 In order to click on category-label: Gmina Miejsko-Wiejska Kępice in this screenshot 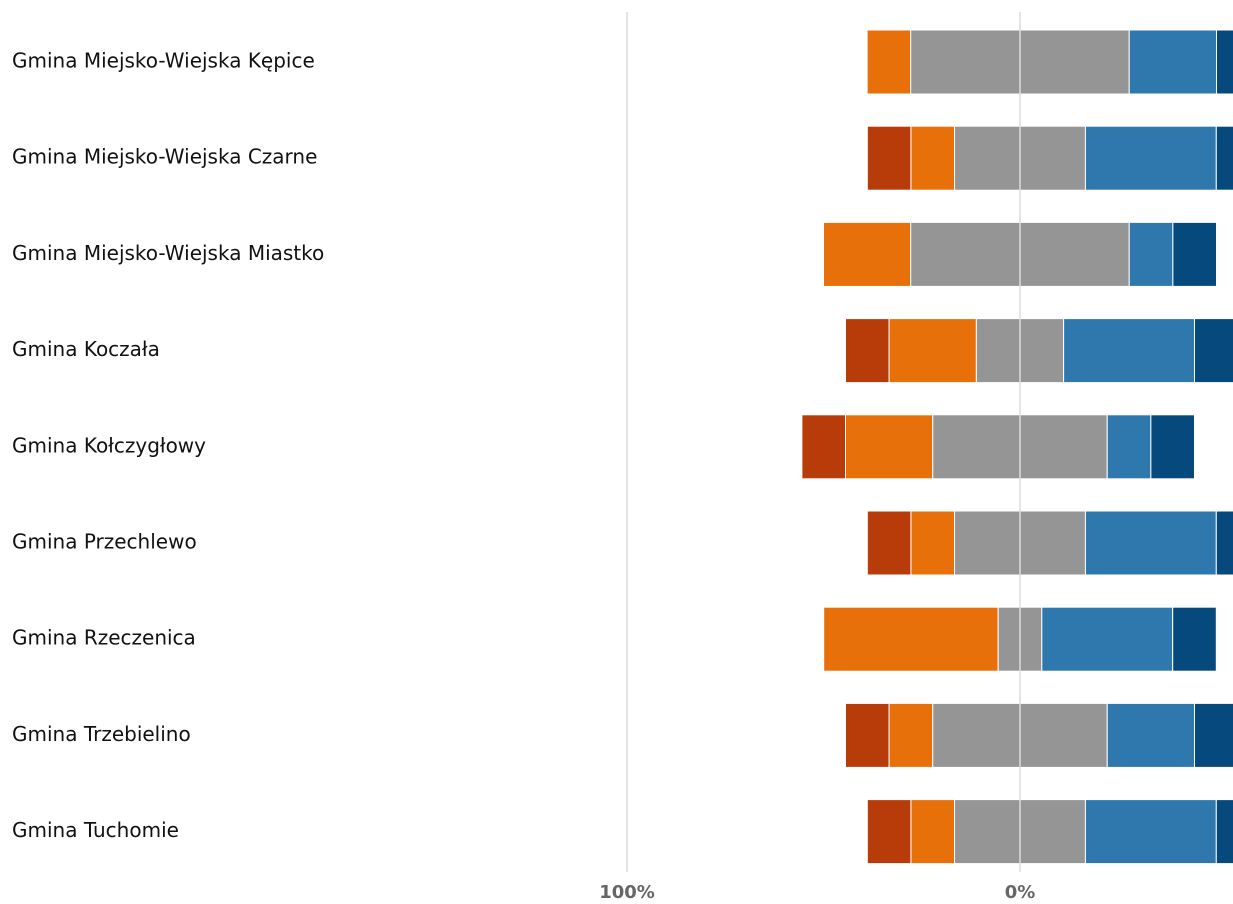, I will do `click(163, 61)`.